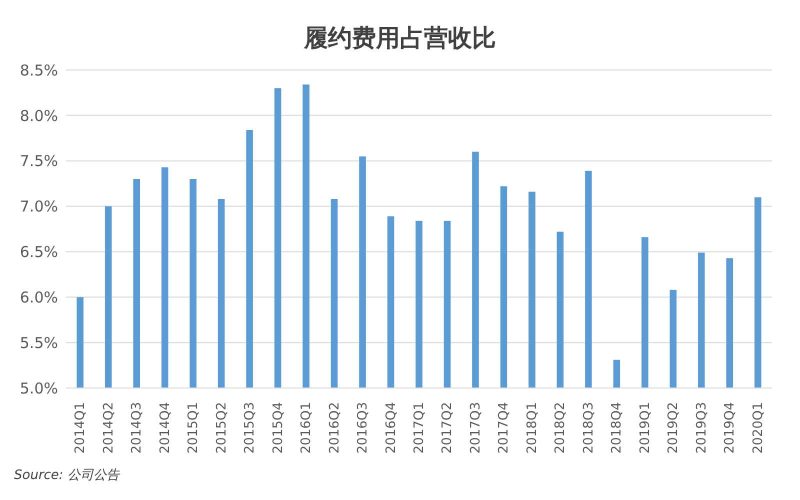 The image size is (800, 500). Describe the element at coordinates (39, 343) in the screenshot. I see `y-tick-label: 5.5%` at that location.